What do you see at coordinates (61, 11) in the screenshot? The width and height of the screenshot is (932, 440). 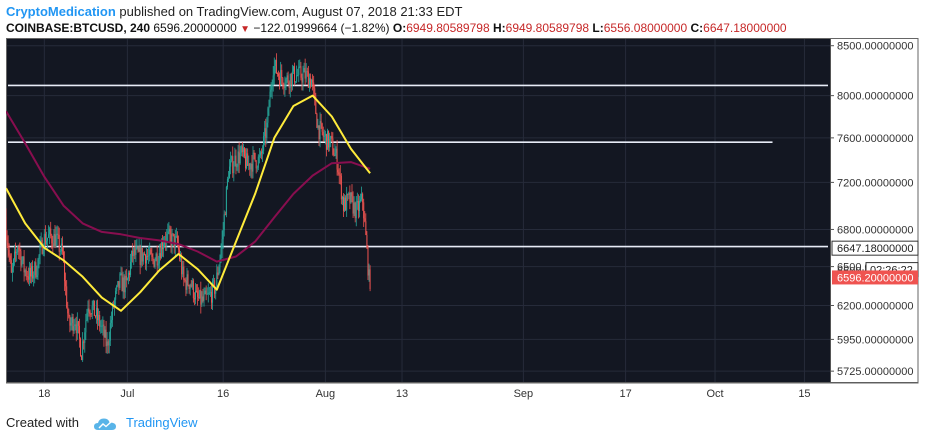 I see `author-link: CryptoMedication` at bounding box center [61, 11].